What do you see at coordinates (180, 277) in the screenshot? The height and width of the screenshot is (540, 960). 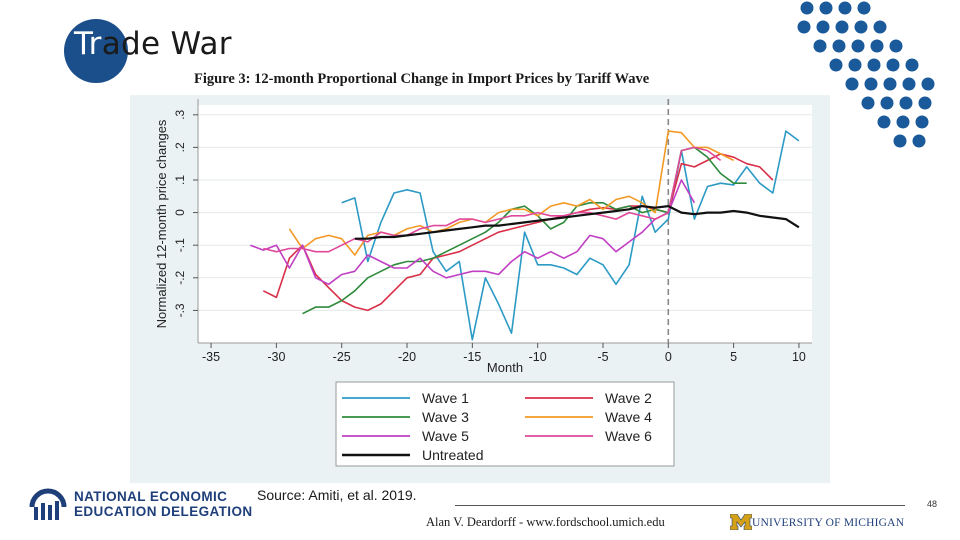 I see `y-tick-label: -.2` at bounding box center [180, 277].